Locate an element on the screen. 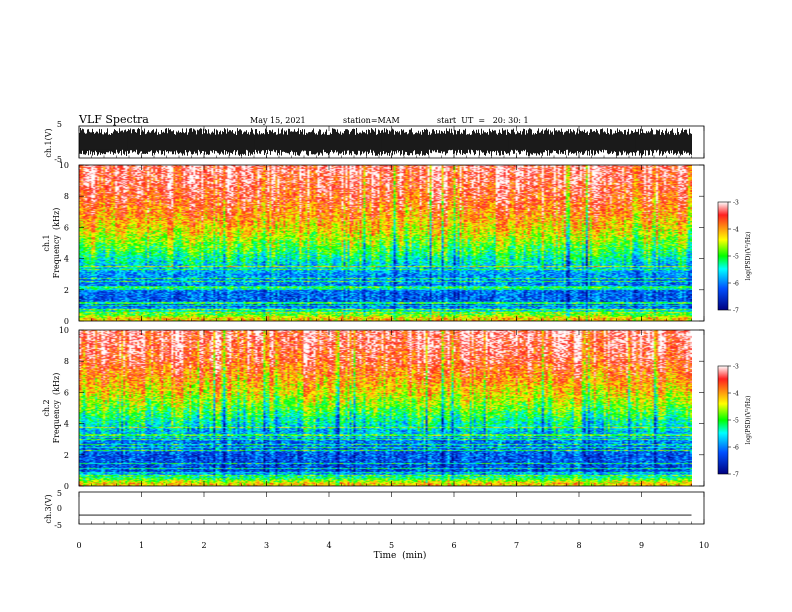 The height and width of the screenshot is (612, 792). xtick-label: 8 is located at coordinates (578, 545).